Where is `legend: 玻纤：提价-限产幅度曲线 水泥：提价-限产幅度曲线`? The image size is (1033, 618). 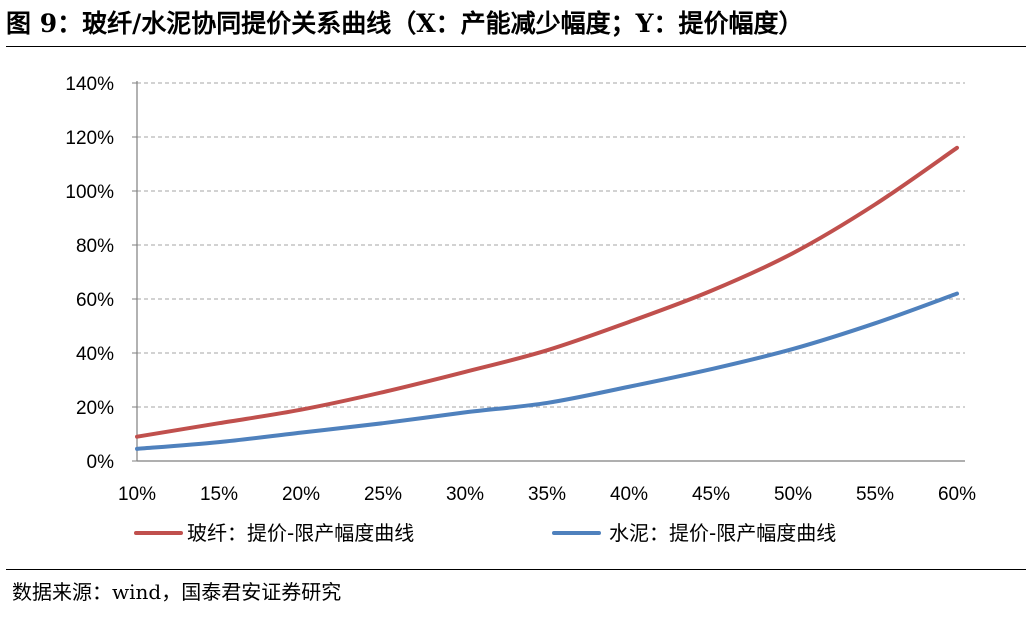 legend: 玻纤：提价-限产幅度曲线 水泥：提价-限产幅度曲线 is located at coordinates (485, 533).